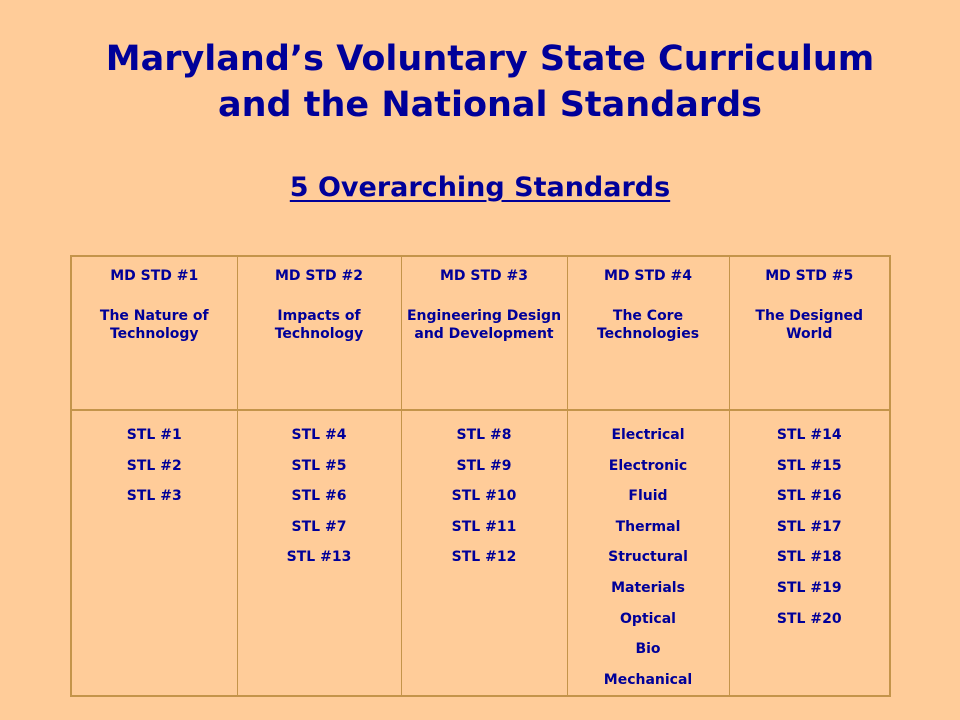  I want to click on list-item: Bio, so click(648, 649).